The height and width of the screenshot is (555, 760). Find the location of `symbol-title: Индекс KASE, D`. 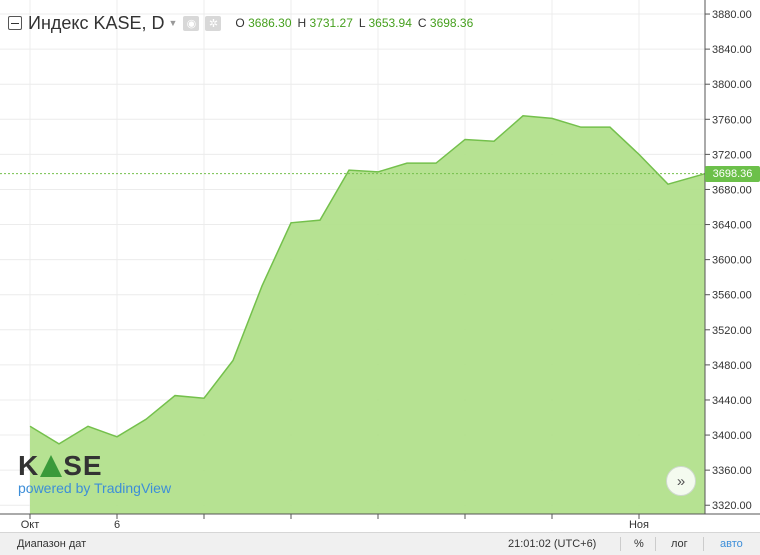

symbol-title: Индекс KASE, D is located at coordinates (96, 22).